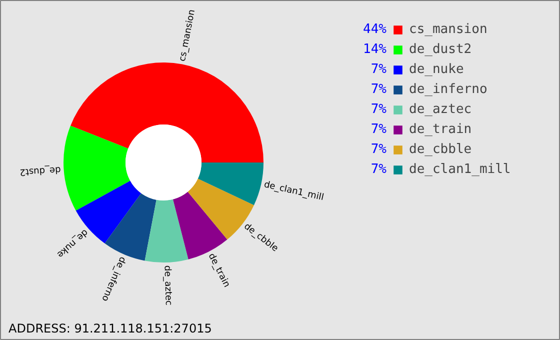 The width and height of the screenshot is (560, 340). Describe the element at coordinates (375, 29) in the screenshot. I see `data-label: 44%` at that location.